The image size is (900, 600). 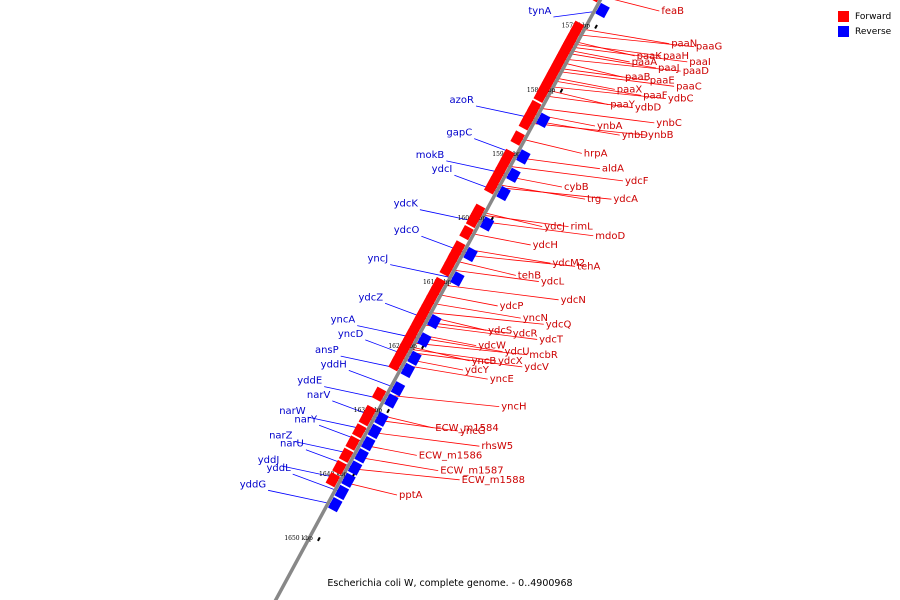 What do you see at coordinates (434, 321) in the screenshot?
I see `gene-block-ydcZ` at bounding box center [434, 321].